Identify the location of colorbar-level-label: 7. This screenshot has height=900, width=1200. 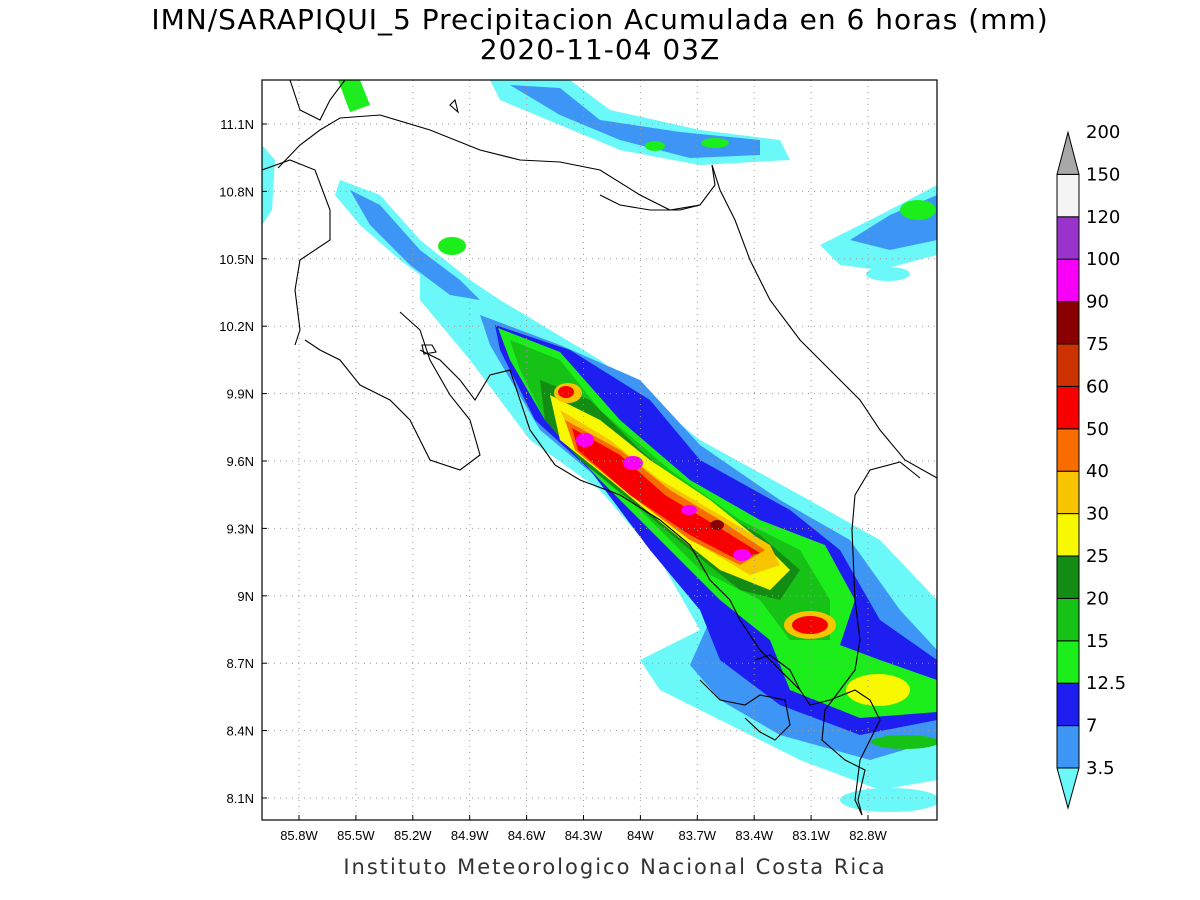
(1091, 726).